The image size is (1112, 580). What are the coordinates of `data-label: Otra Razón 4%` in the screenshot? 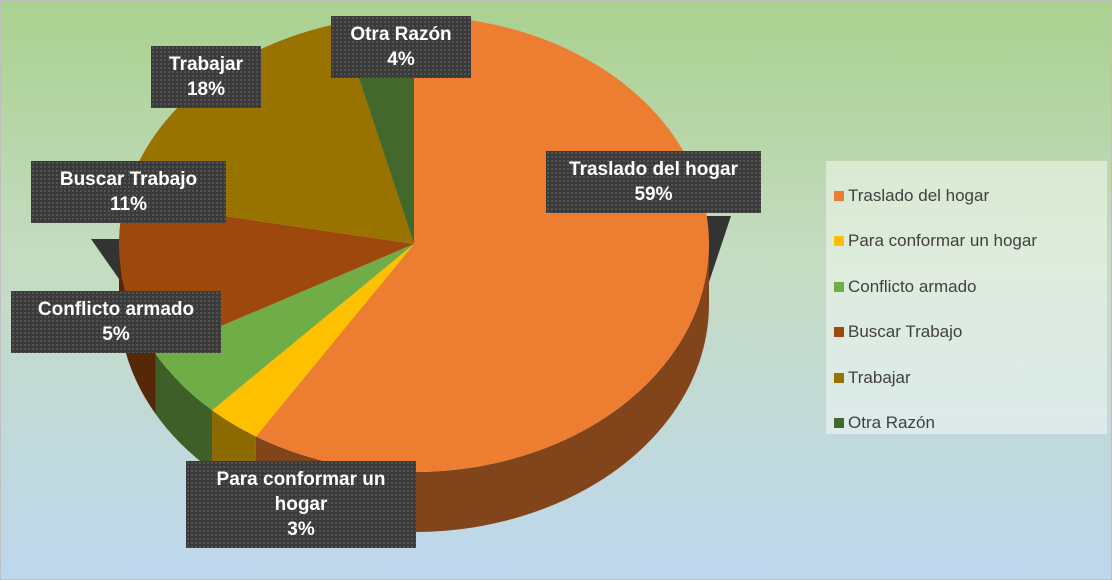 It's located at (401, 47).